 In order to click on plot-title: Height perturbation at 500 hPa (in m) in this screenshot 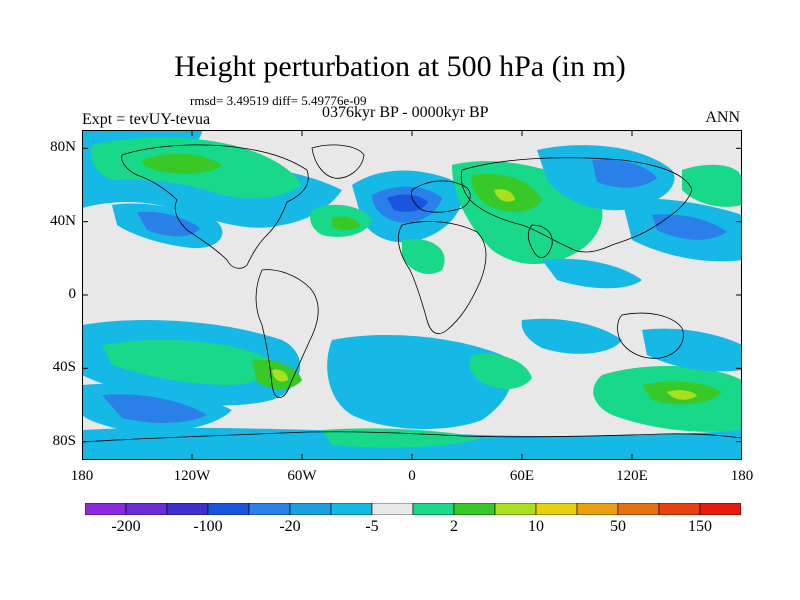, I will do `click(400, 66)`.